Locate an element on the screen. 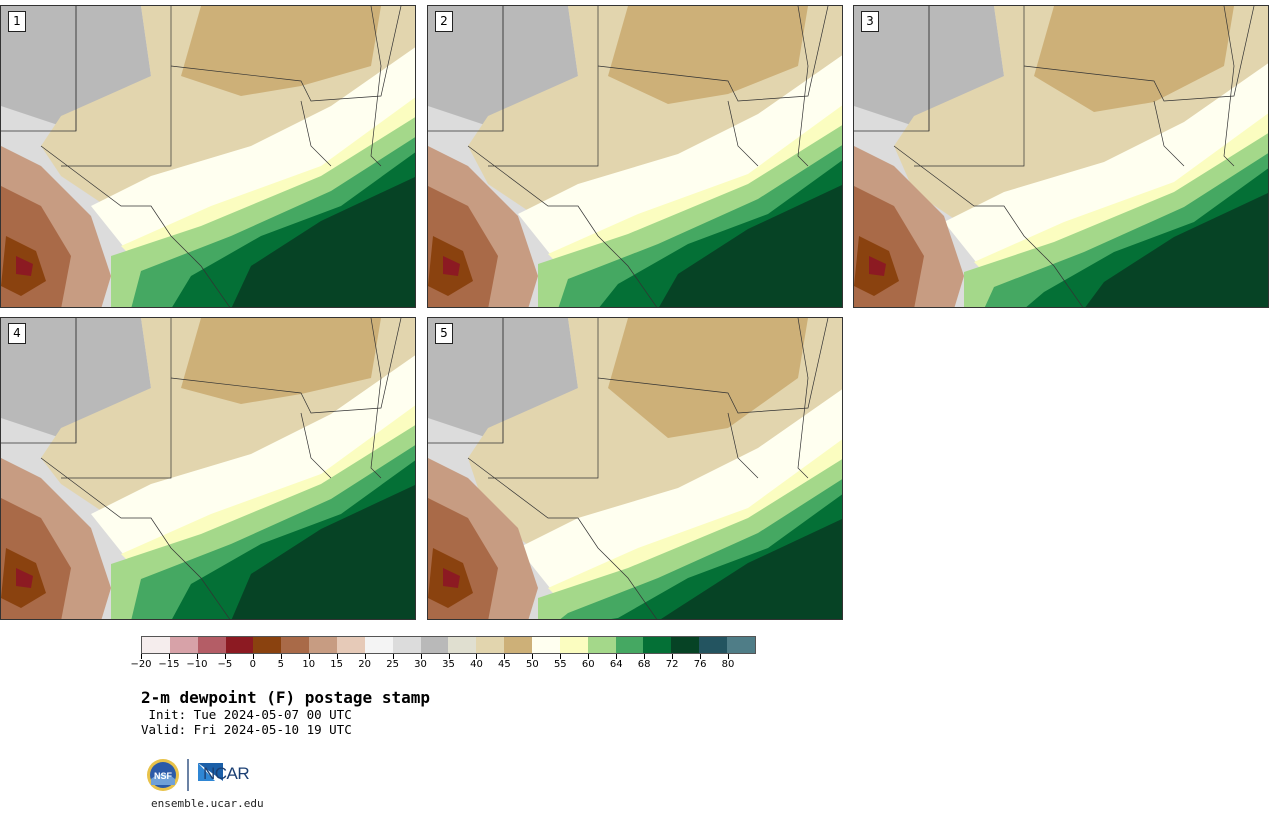 The width and height of the screenshot is (1280, 815). colorbar-tick-label: 50 is located at coordinates (532, 664).